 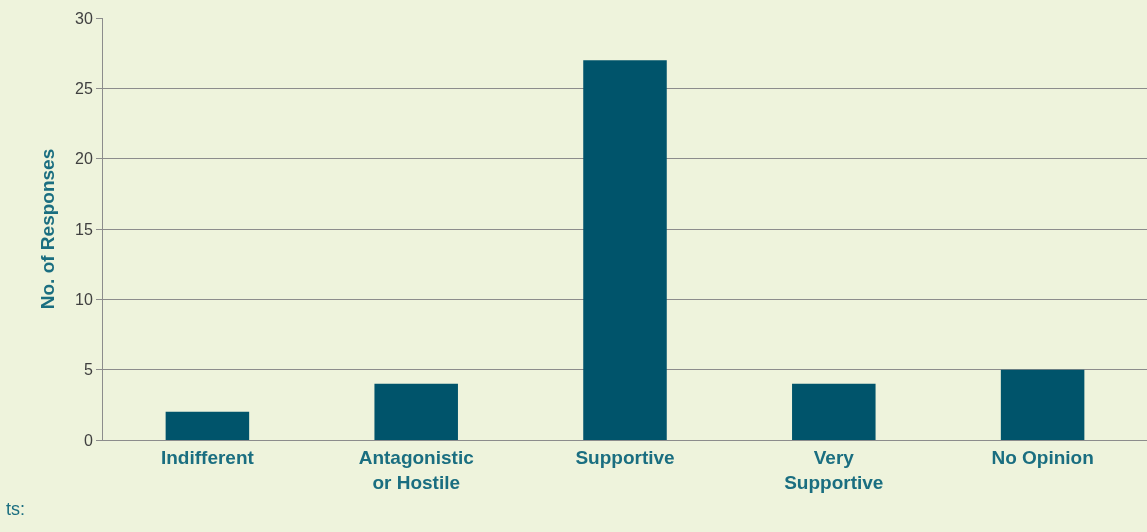 I want to click on x-tick-label: No Opinion, so click(x=1042, y=457).